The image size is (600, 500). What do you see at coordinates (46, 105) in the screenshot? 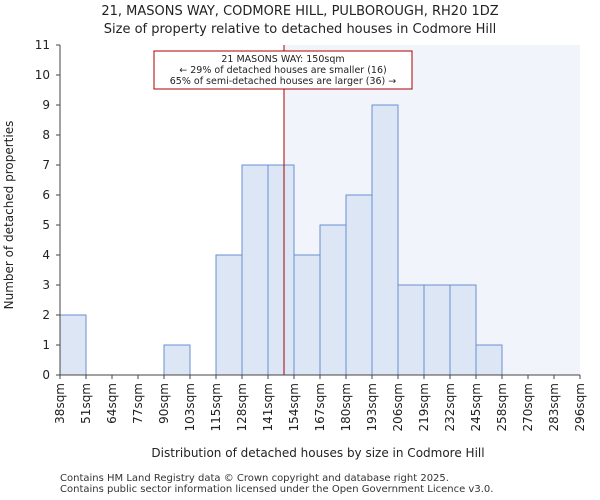
I see `y-tick-label-9: 9` at bounding box center [46, 105].